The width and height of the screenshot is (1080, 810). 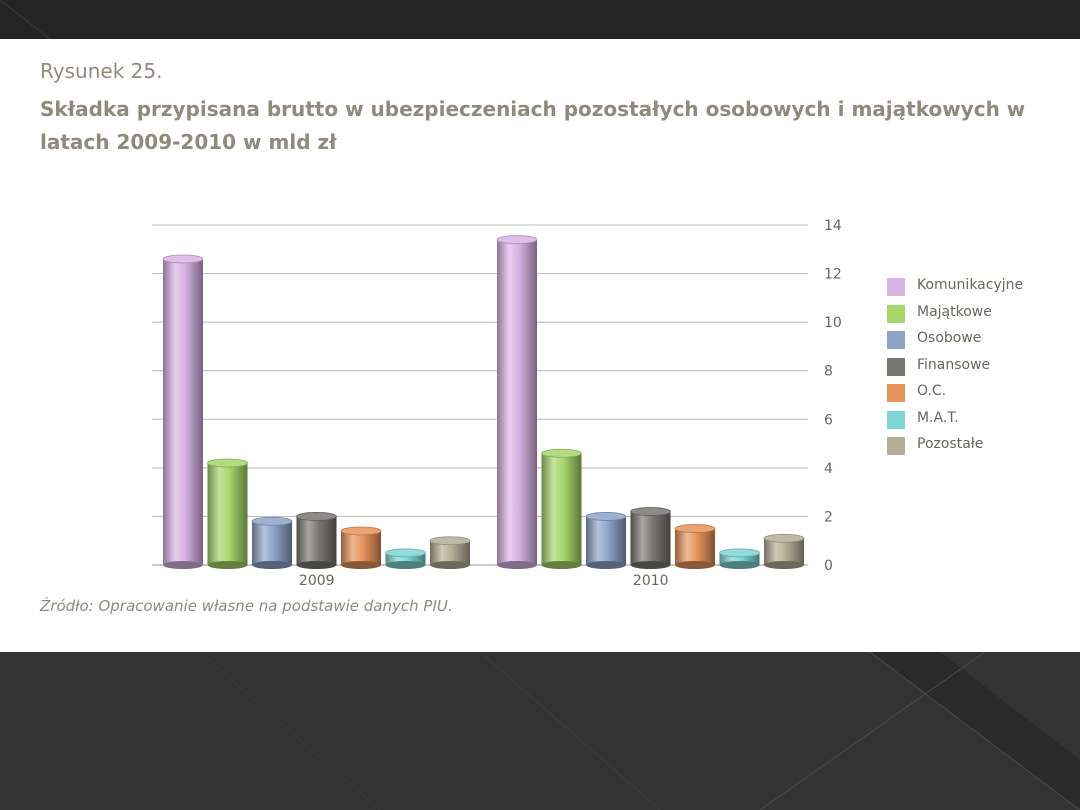 What do you see at coordinates (361, 548) in the screenshot?
I see `bar-o.c.-2009` at bounding box center [361, 548].